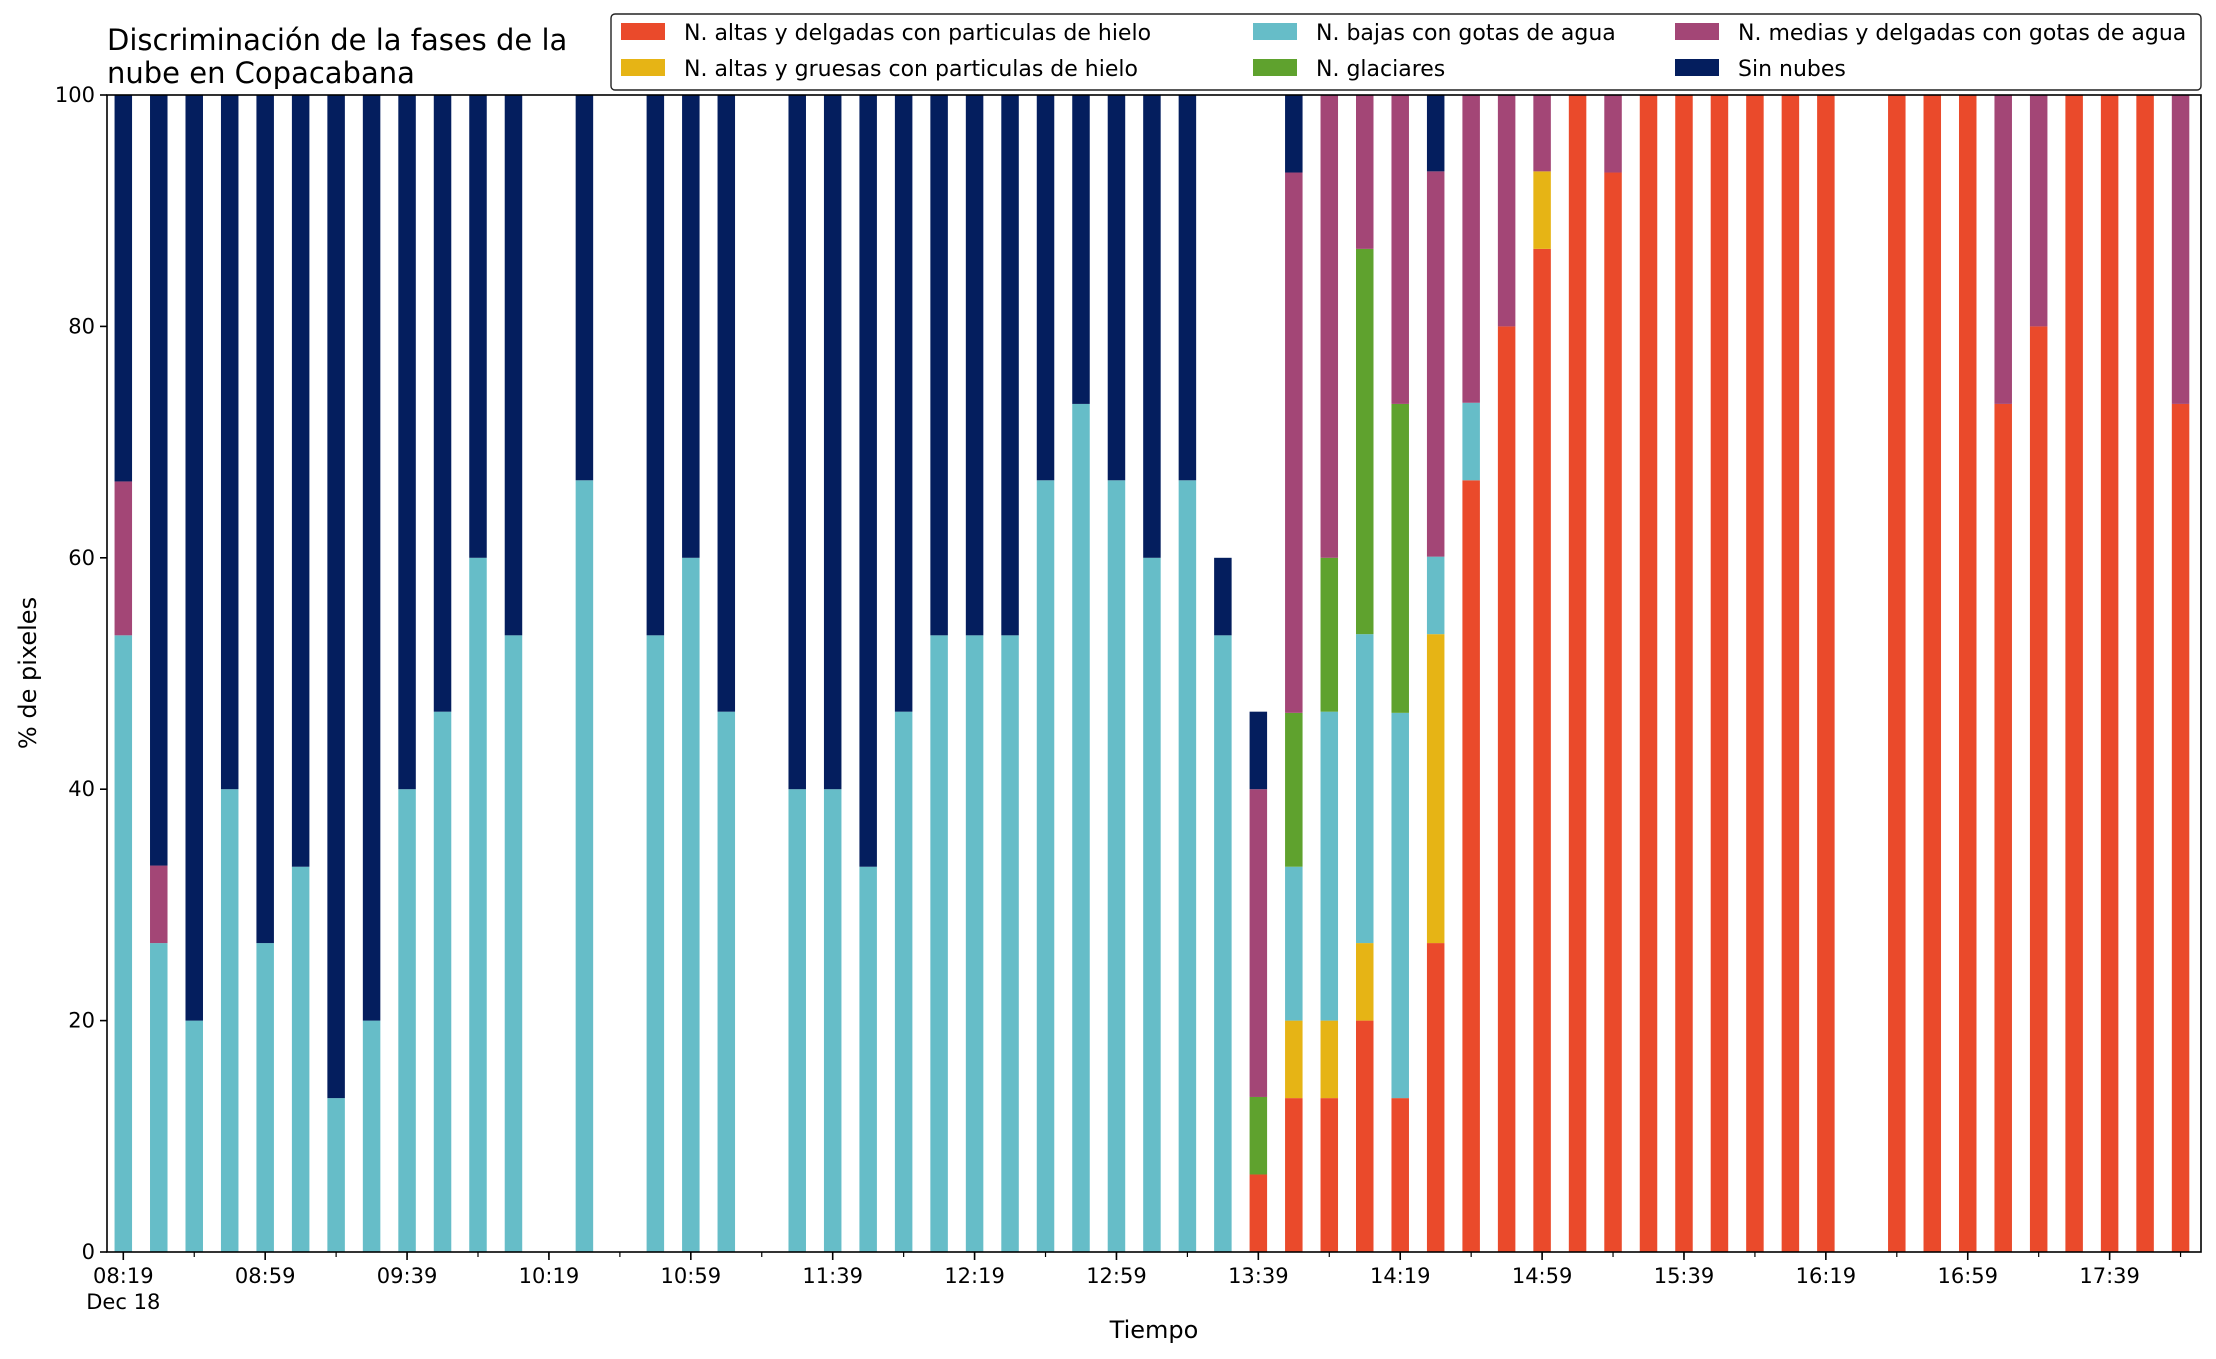 The image size is (2216, 1359). I want to click on bar-segment-s2-t37, so click(1435, 595).